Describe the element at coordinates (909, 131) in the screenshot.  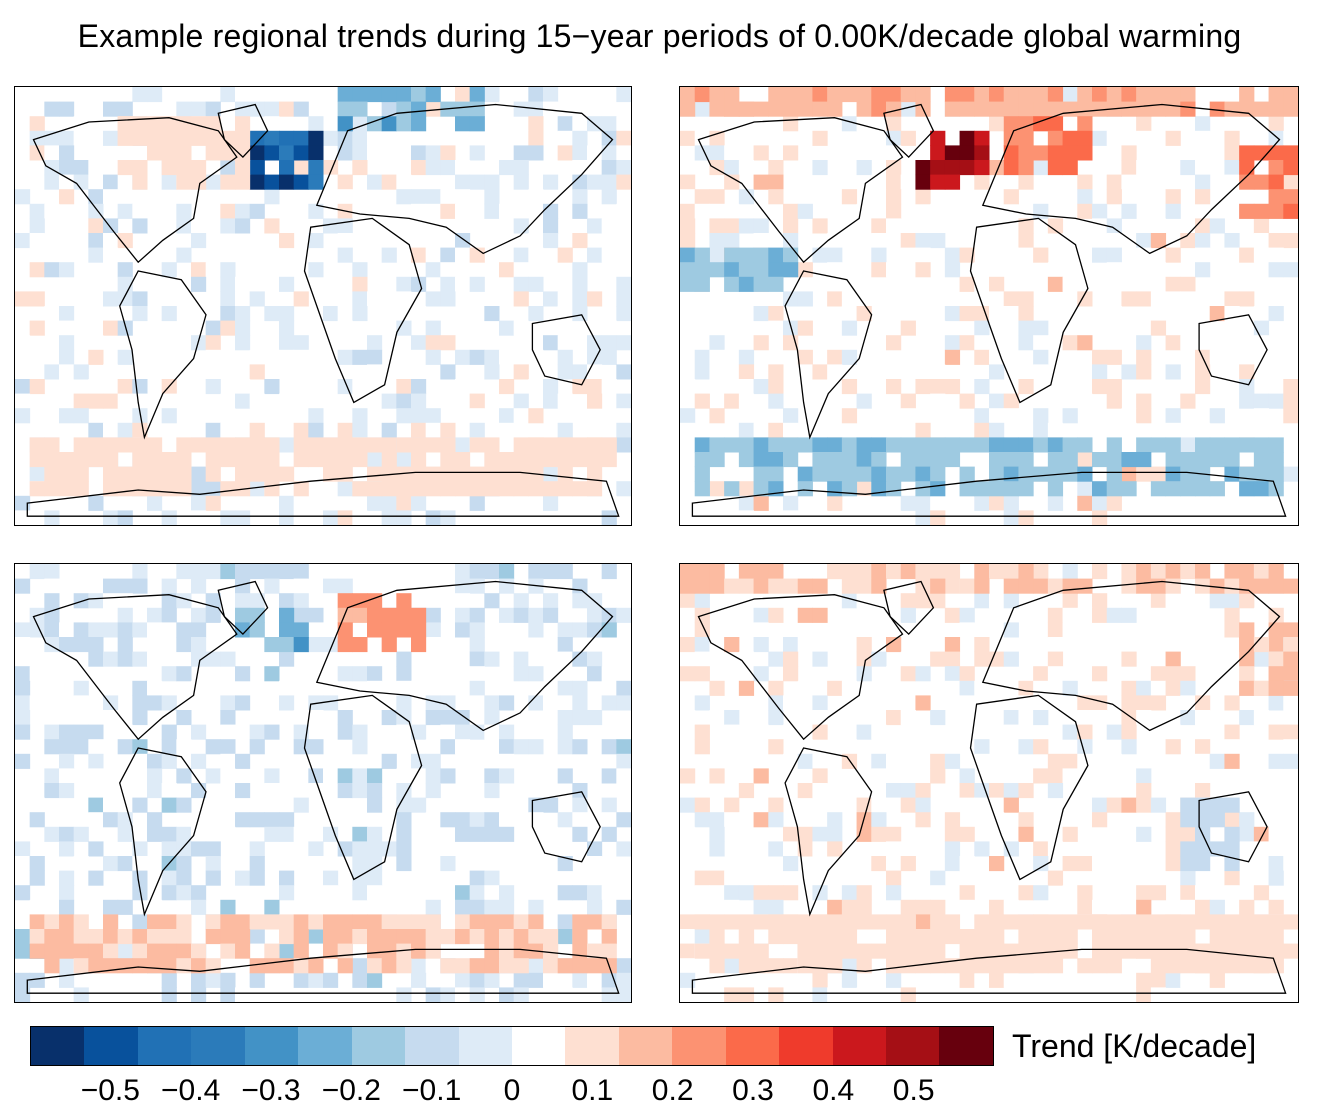
I see `coastline` at that location.